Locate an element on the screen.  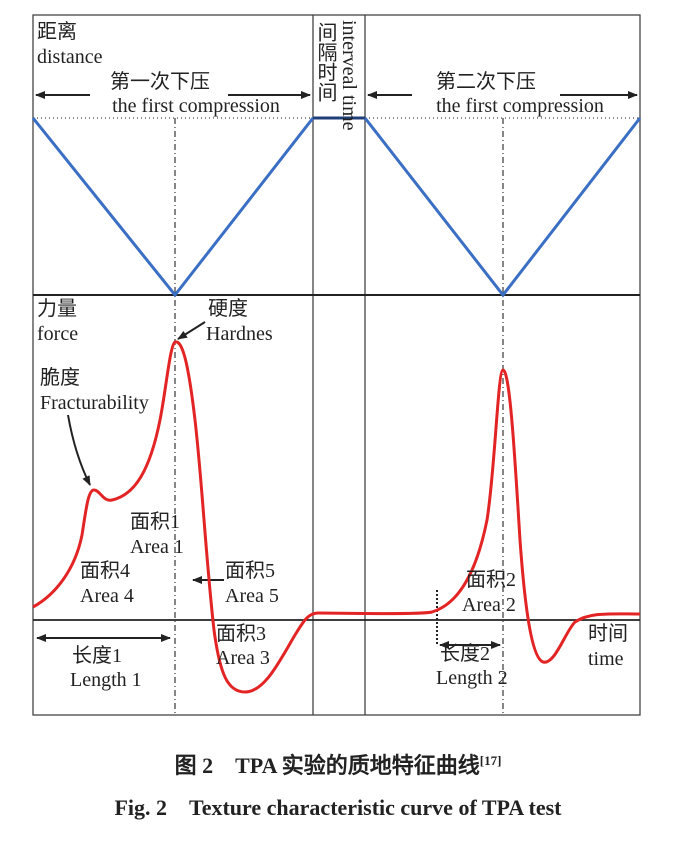
caption-zh: 图 2 TPA 实验的质地特征曲线[17] is located at coordinates (338, 765).